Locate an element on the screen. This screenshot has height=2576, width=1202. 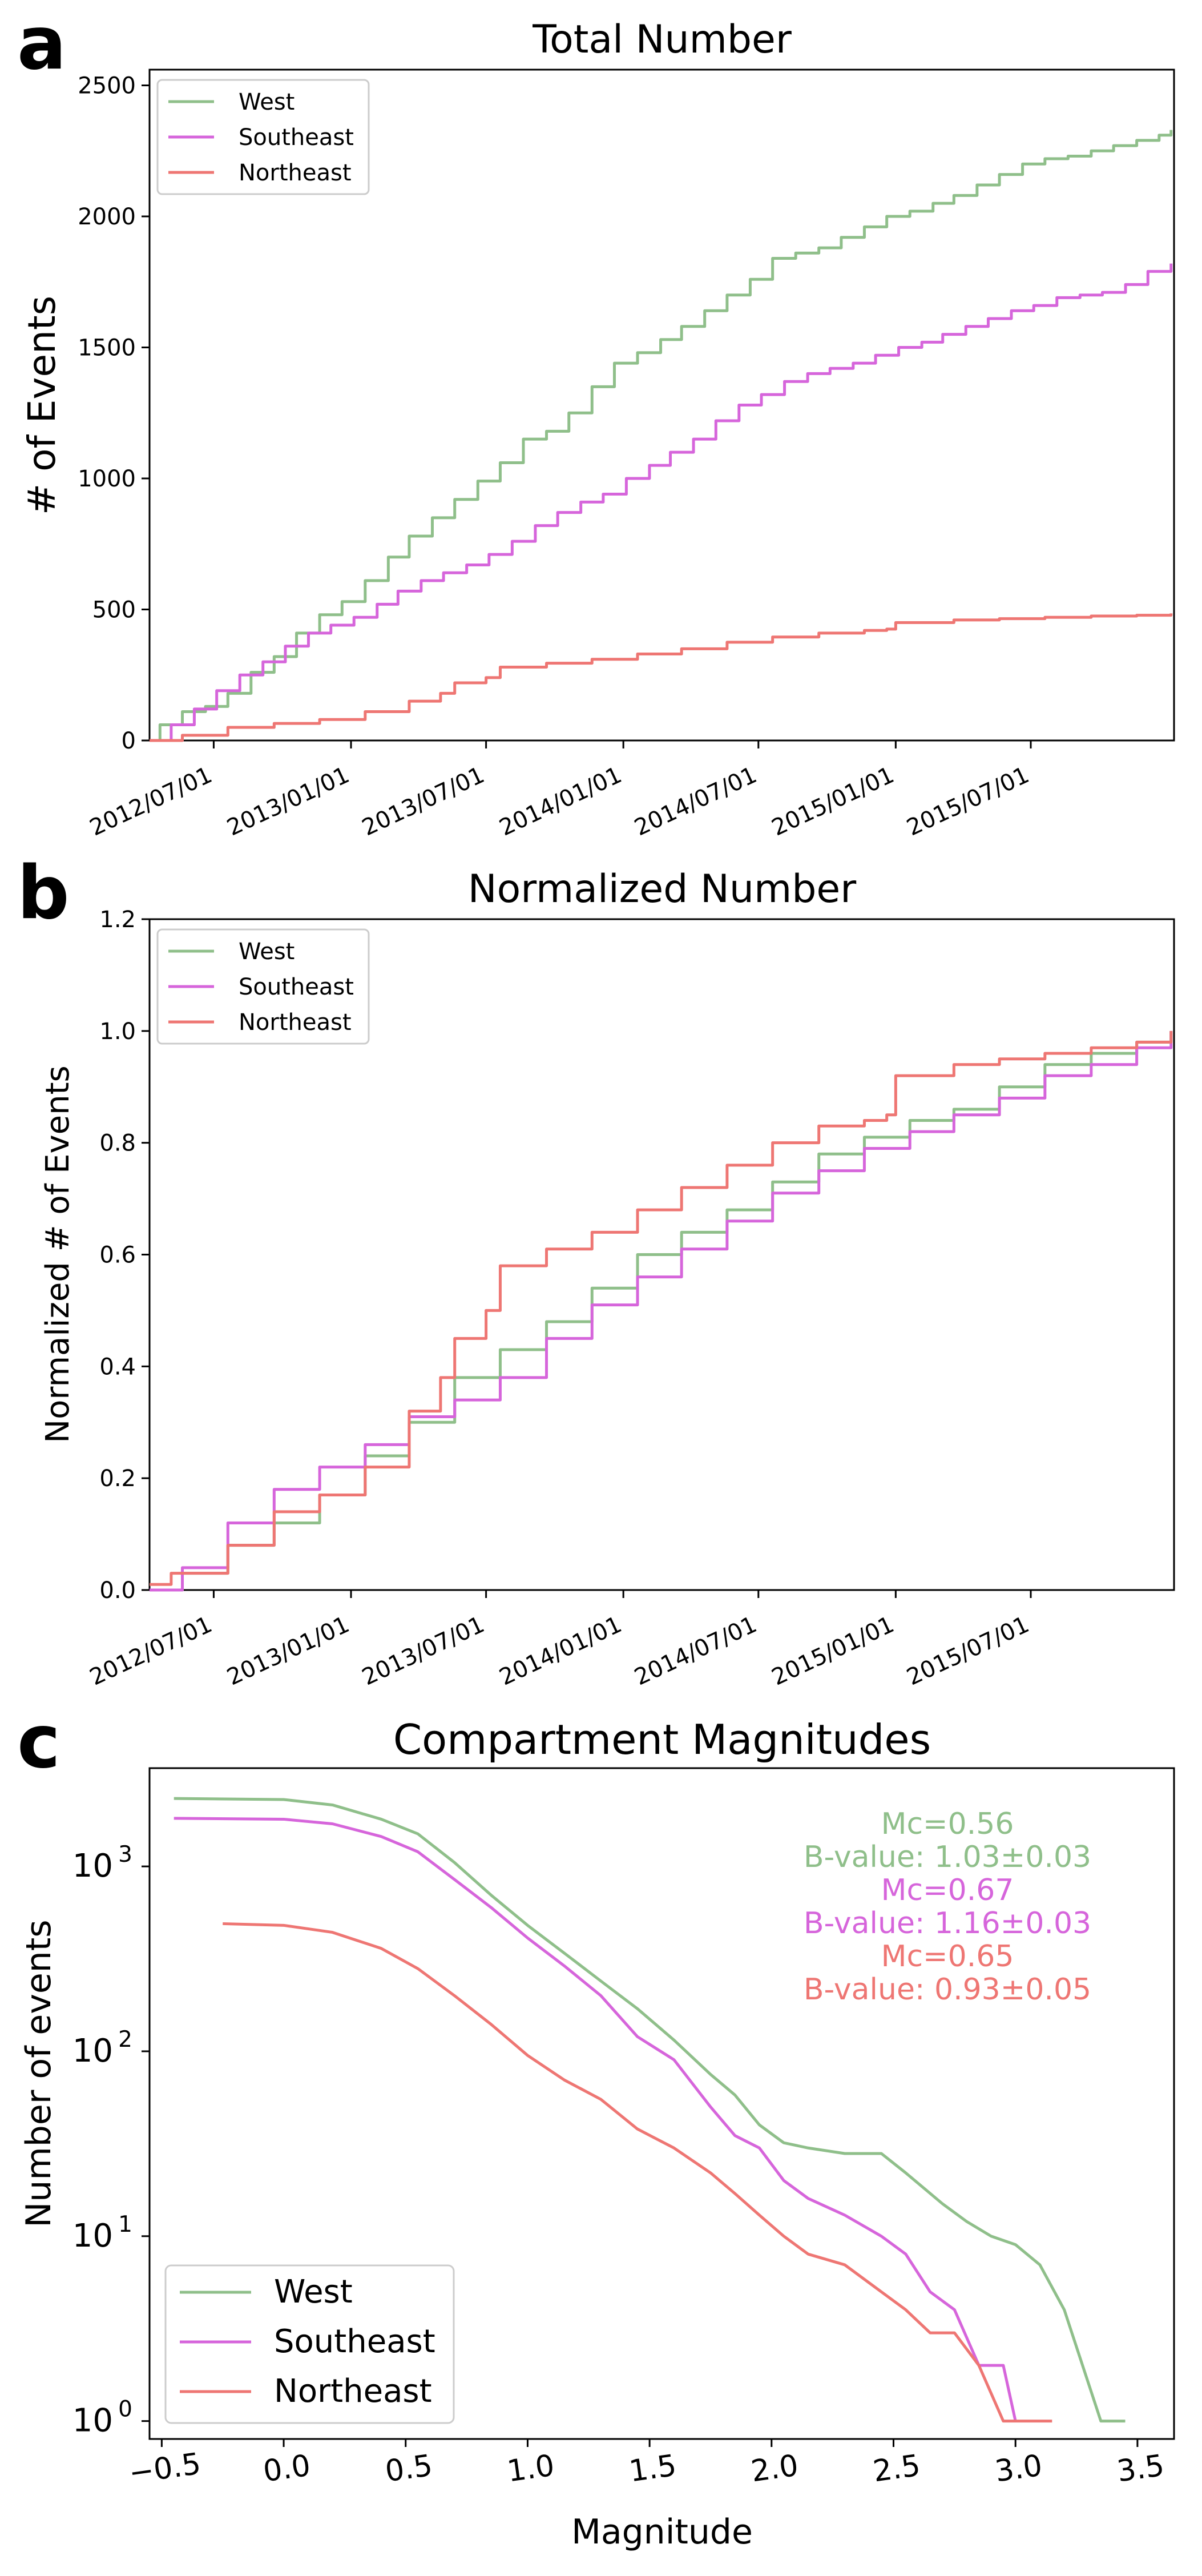
x-tick-label: 0.5 is located at coordinates (408, 2469).